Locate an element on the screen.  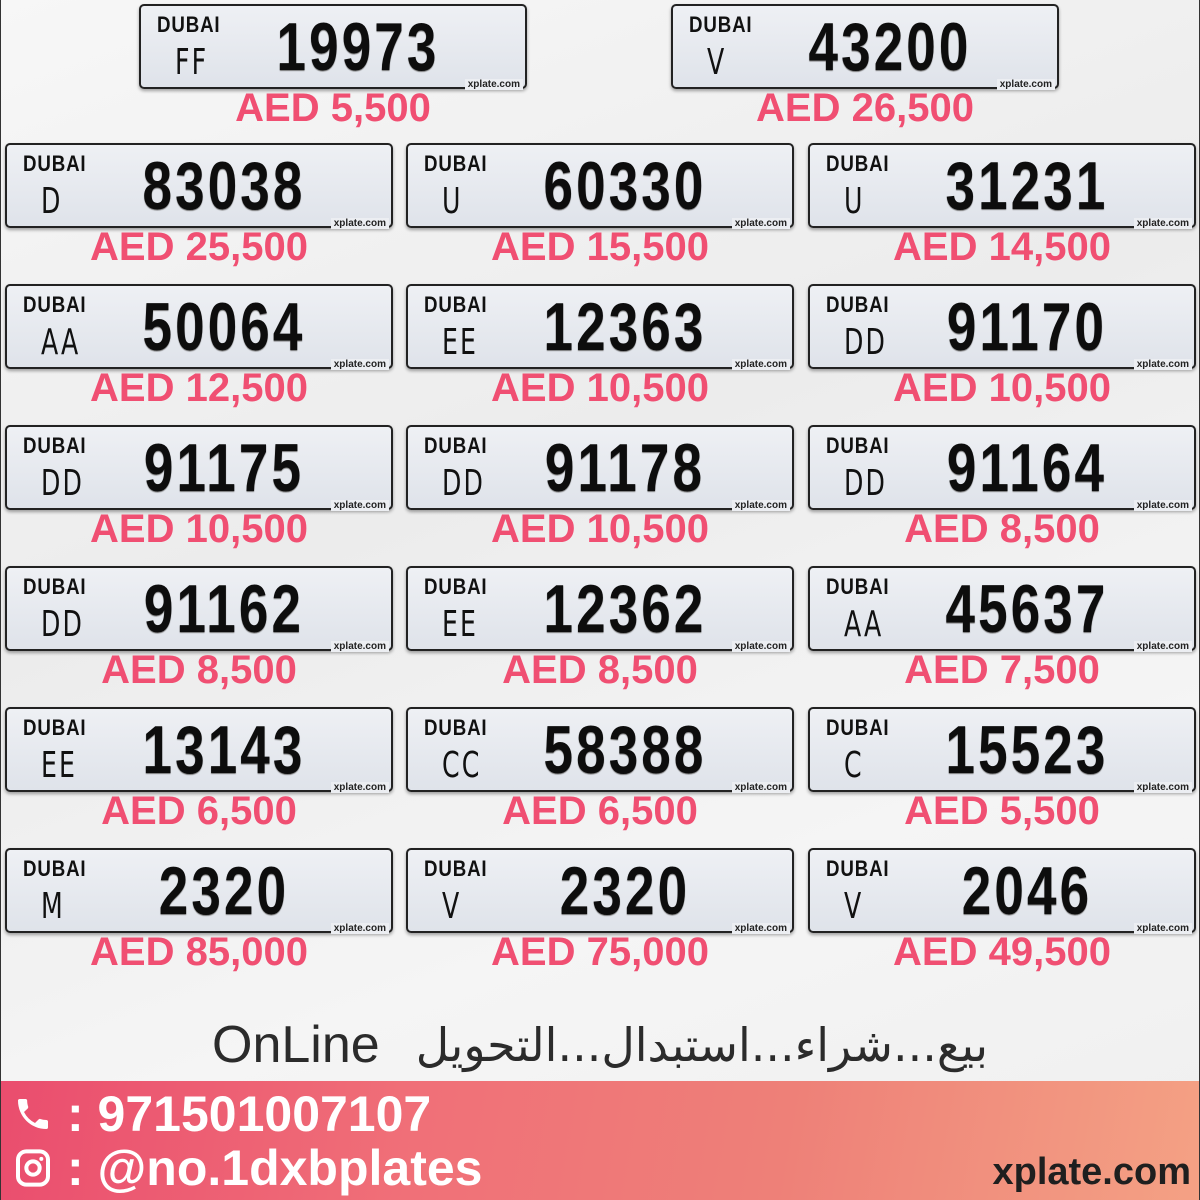
plate-listing: DUBAI EE 13143 xplate.com AED 6,500 is located at coordinates (199, 772).